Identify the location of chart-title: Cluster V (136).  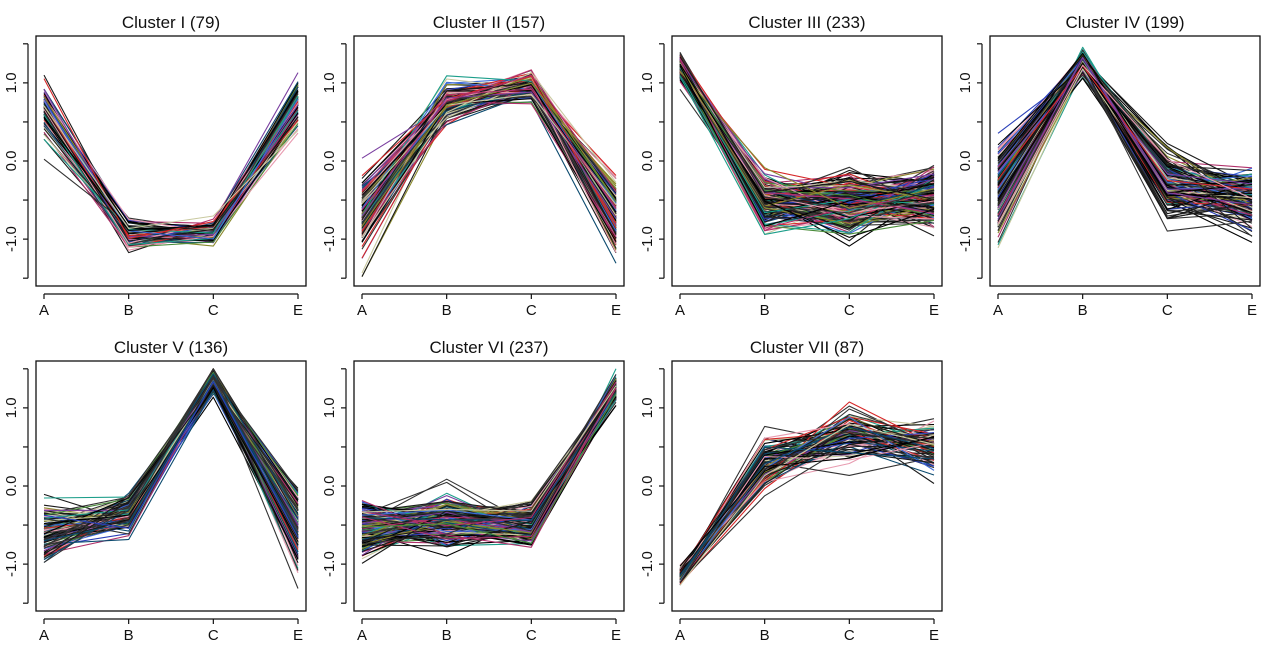
(171, 347).